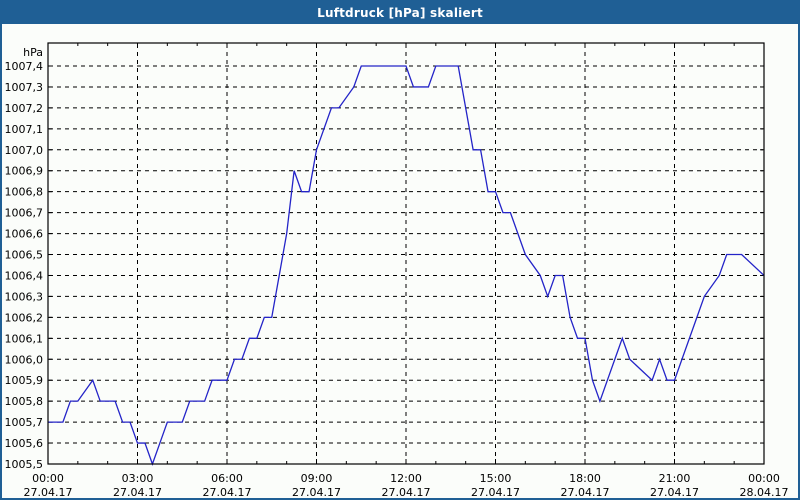  I want to click on y-axis-tick-label: 1006,9, so click(24, 171).